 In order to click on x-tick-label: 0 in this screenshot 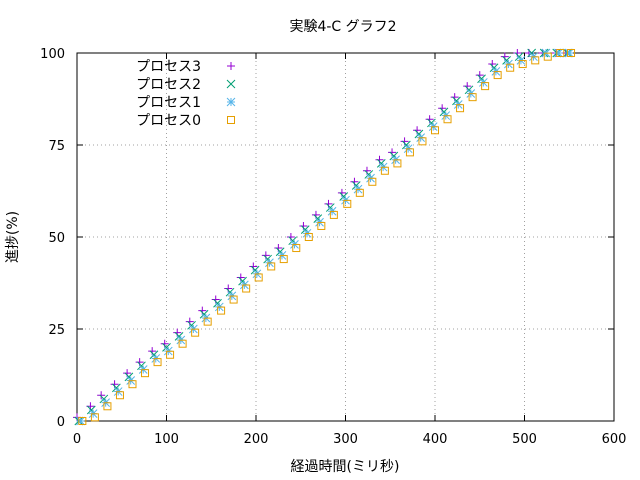, I will do `click(77, 439)`.